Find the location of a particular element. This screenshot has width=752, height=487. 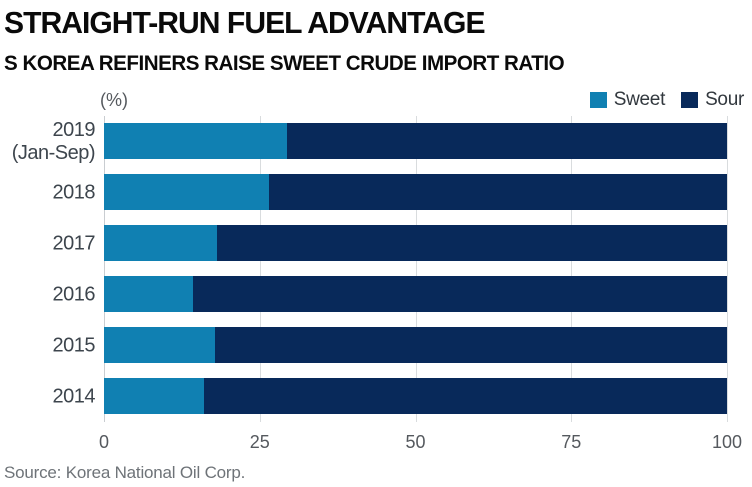

axis-unit-label: (%) is located at coordinates (114, 99).